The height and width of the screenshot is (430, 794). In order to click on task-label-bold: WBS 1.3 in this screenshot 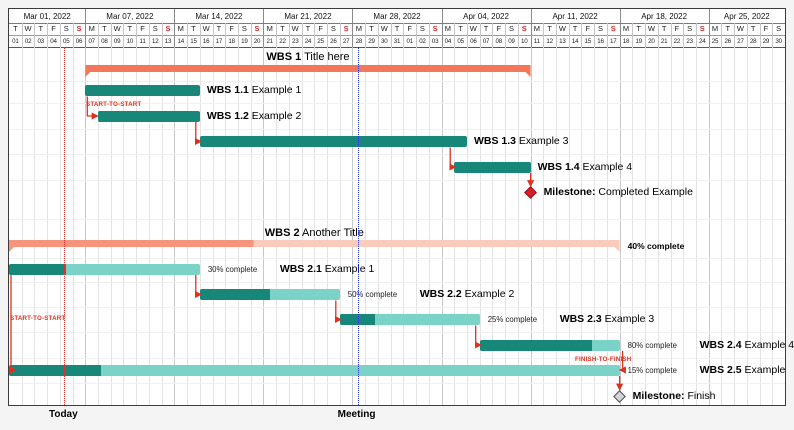, I will do `click(494, 141)`.